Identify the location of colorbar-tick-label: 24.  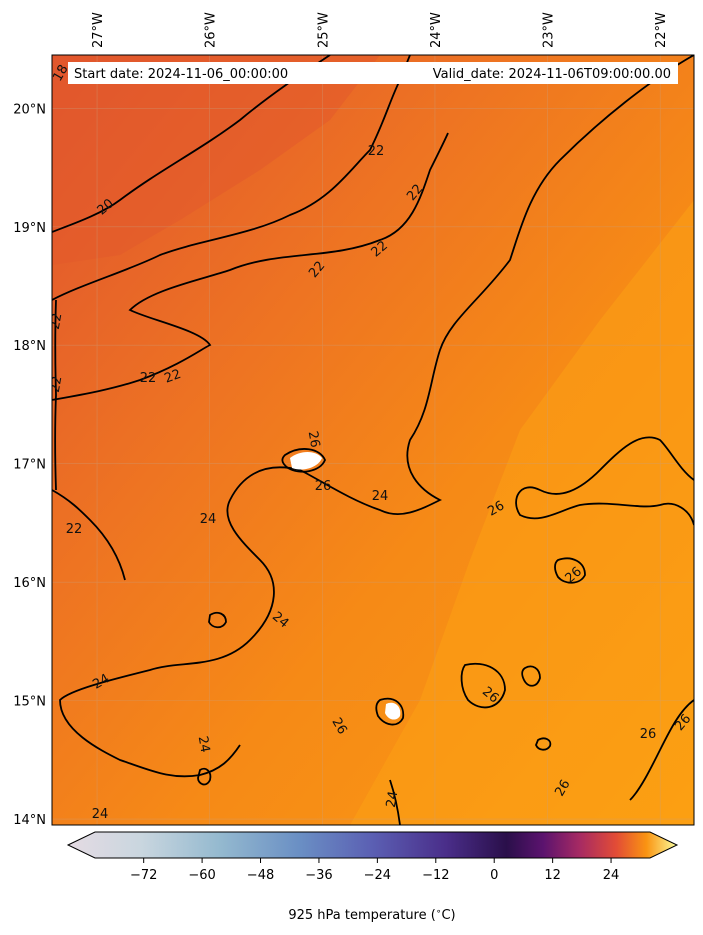
(611, 875).